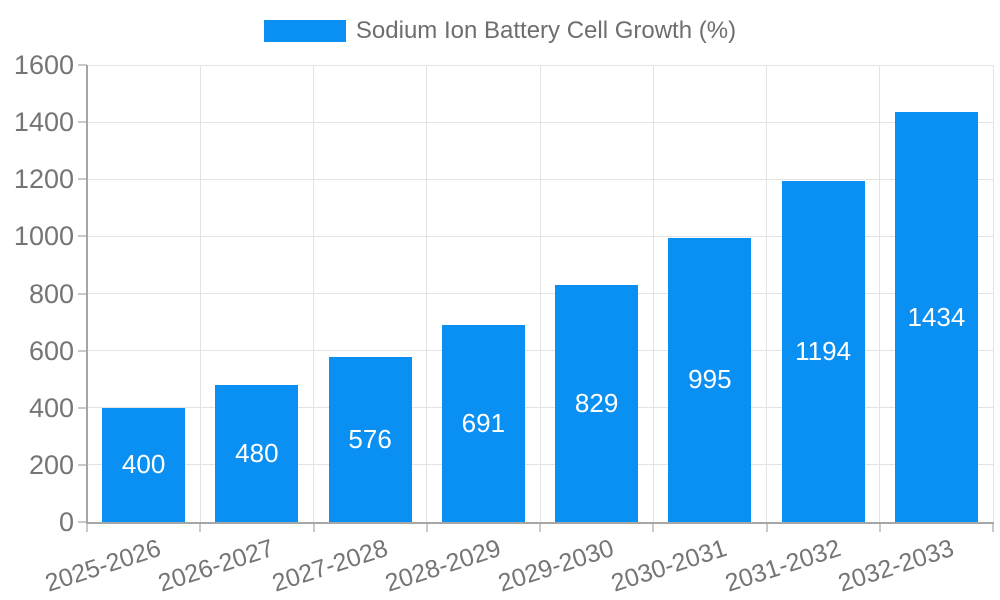 The height and width of the screenshot is (600, 1000). I want to click on x-axis-label: 2028-2029, so click(443, 566).